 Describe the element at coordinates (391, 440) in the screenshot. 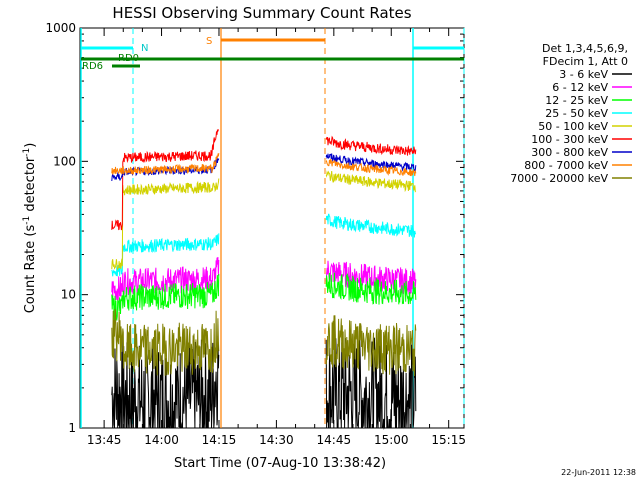

I see `x-tick-label-5: 15:00` at that location.